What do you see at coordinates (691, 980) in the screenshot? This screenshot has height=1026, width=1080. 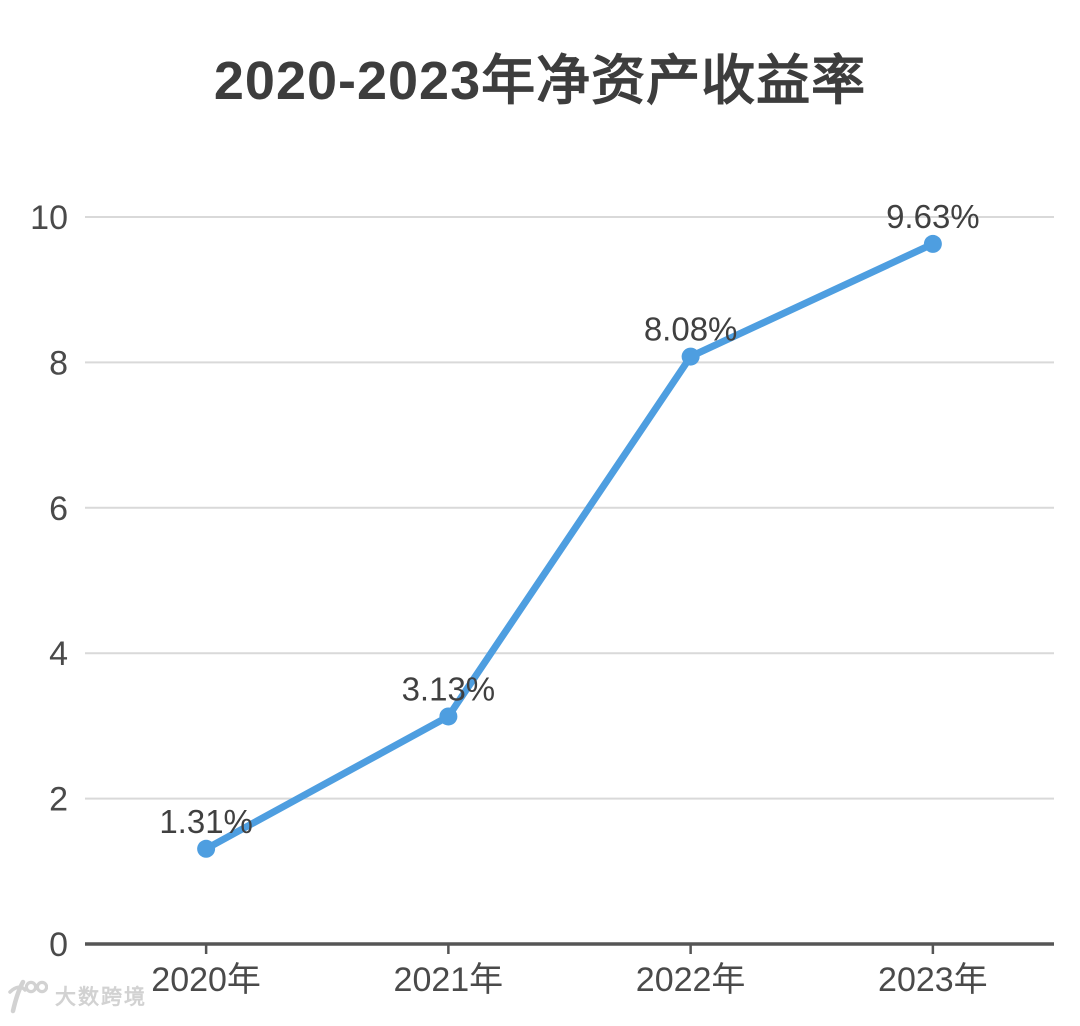 I see `x-tick-label: 2022年` at bounding box center [691, 980].